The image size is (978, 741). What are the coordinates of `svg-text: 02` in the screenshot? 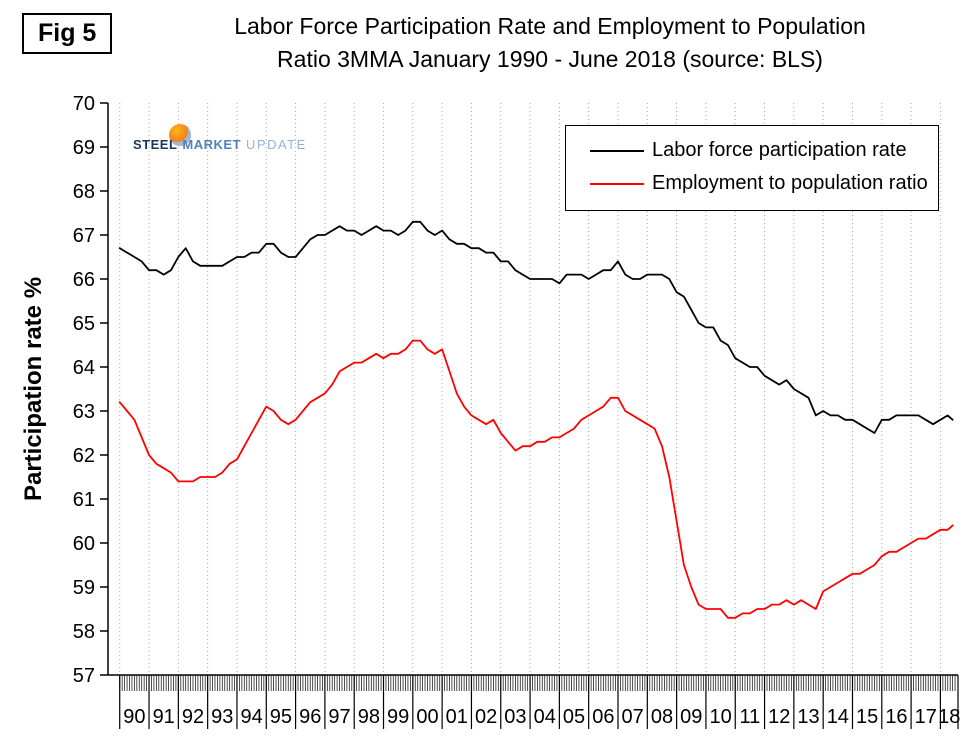 It's located at (486, 717).